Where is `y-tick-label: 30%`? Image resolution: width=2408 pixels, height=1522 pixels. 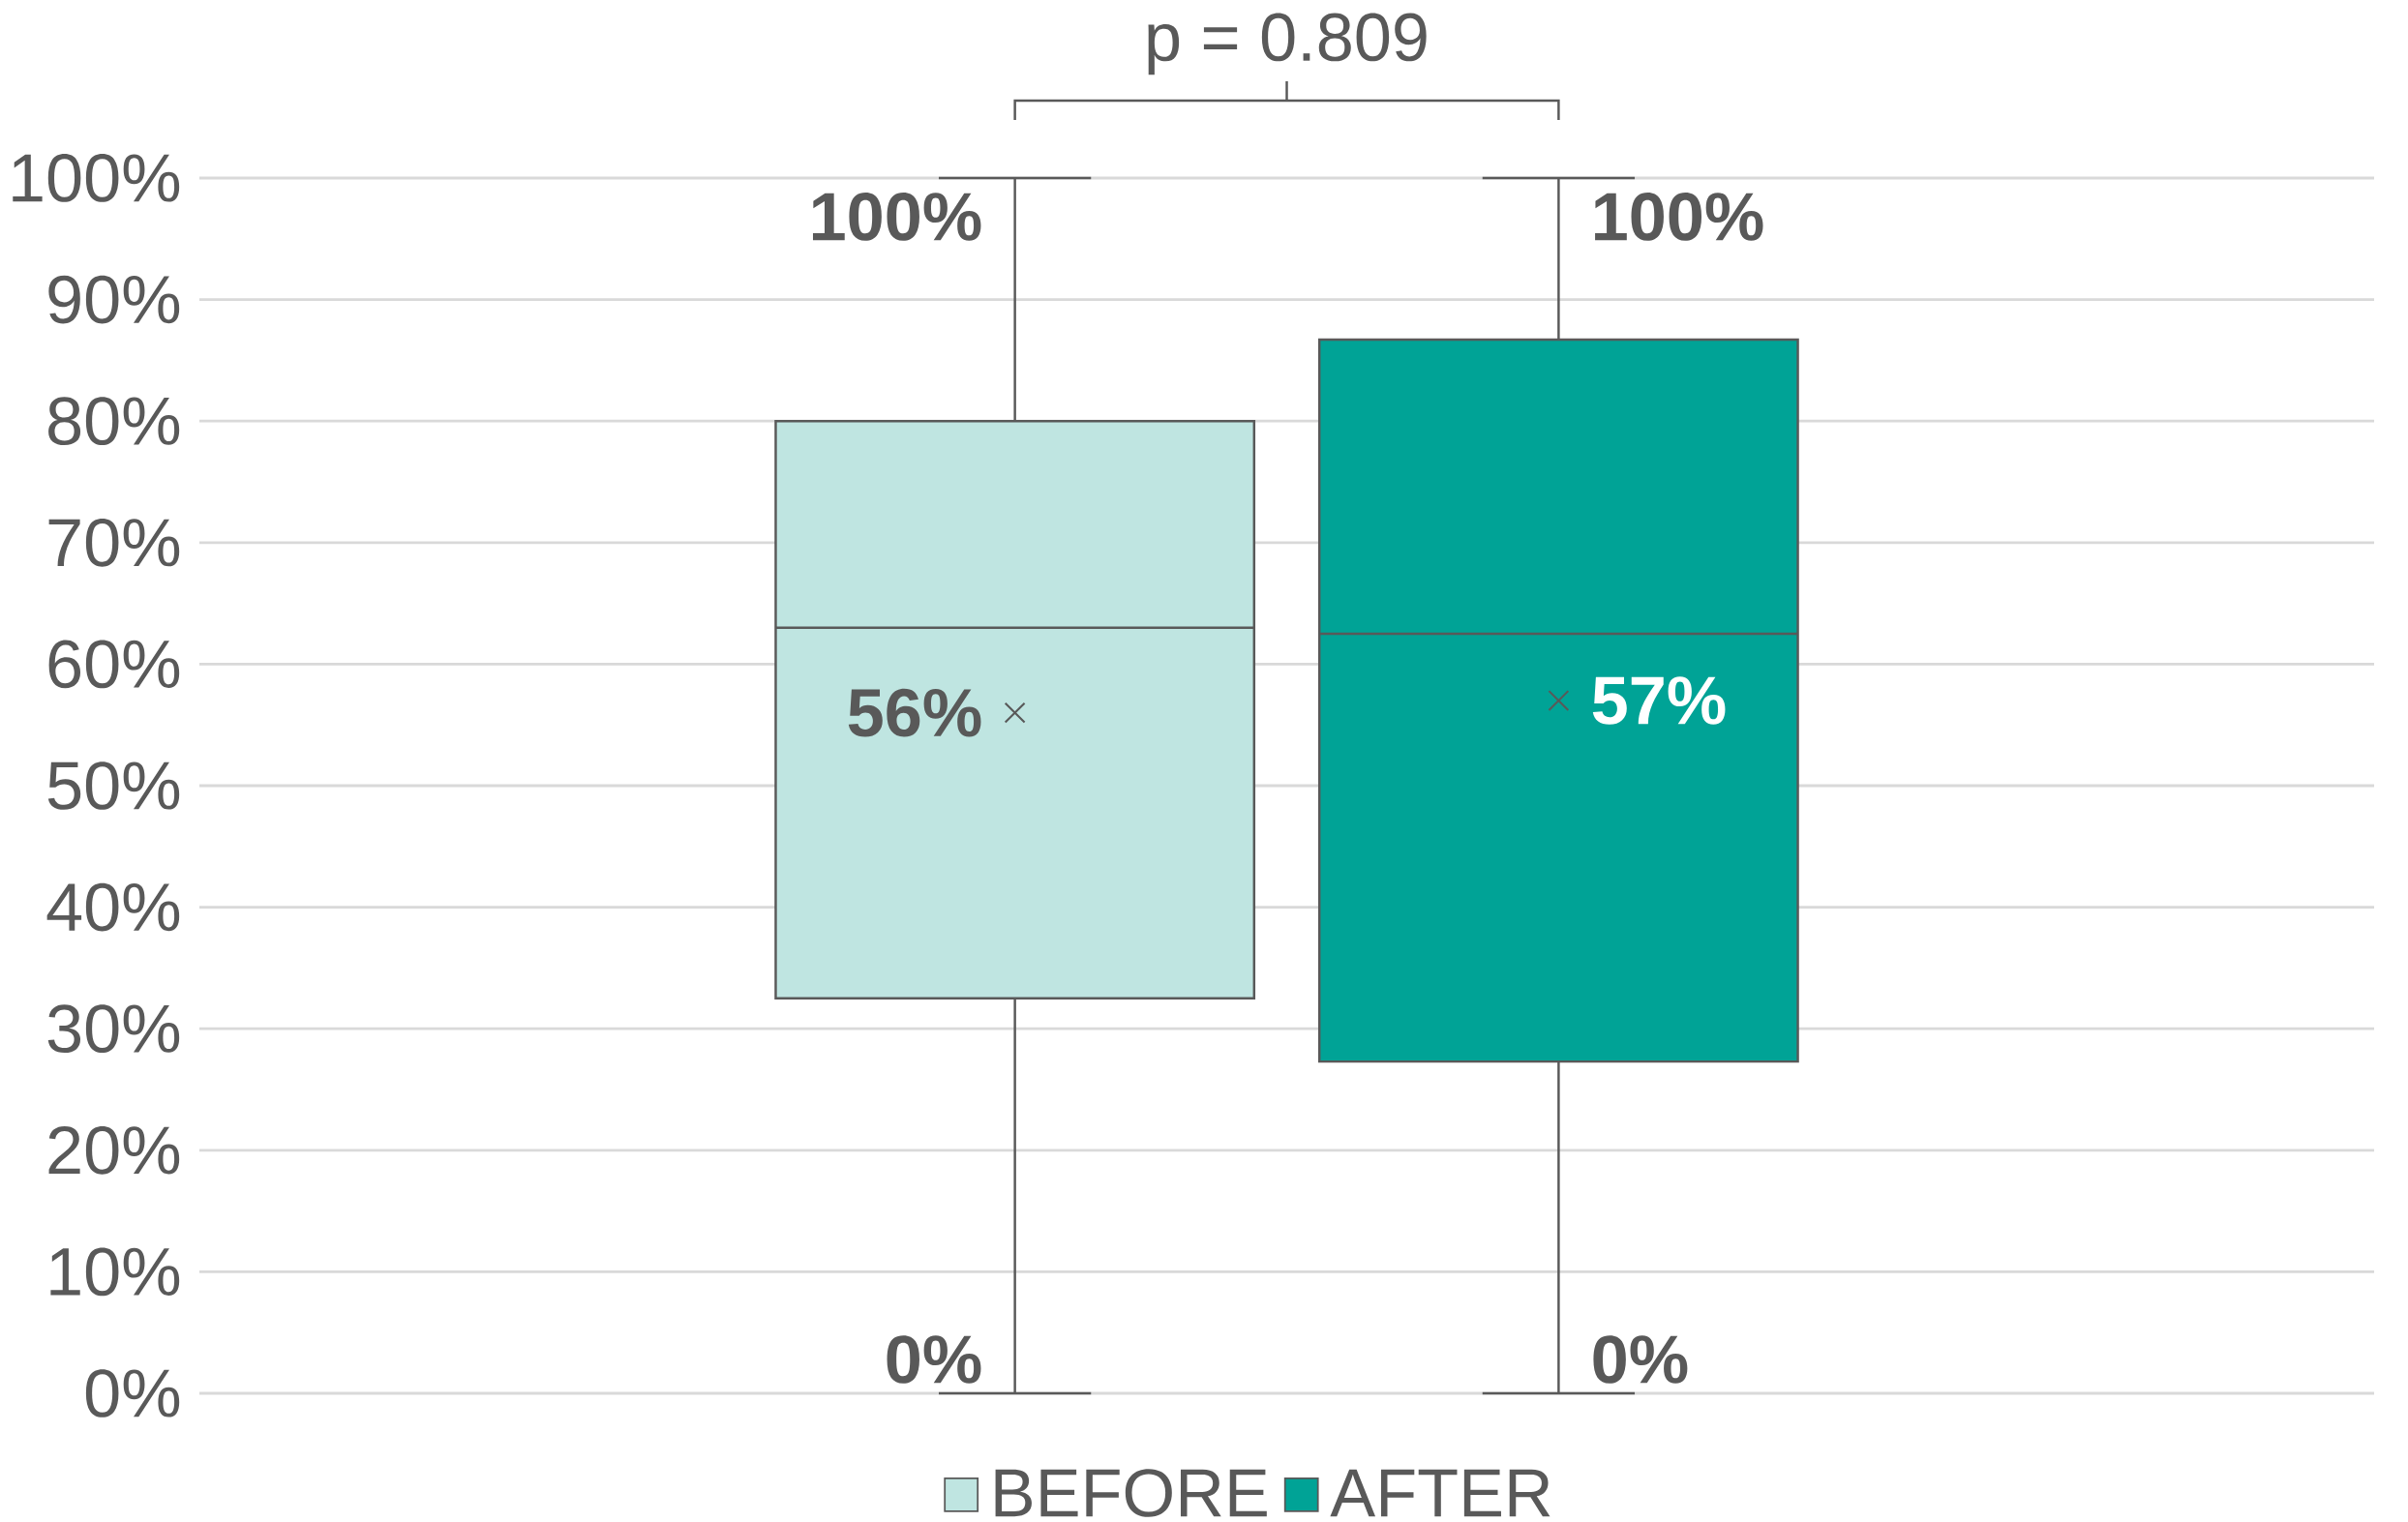
y-tick-label: 30% is located at coordinates (113, 1029).